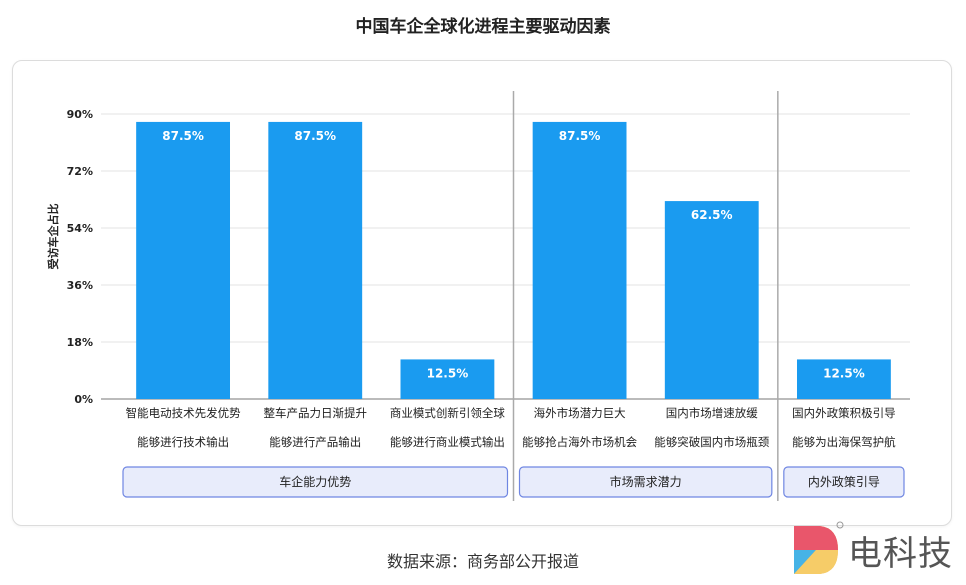 This screenshot has height=585, width=966. I want to click on x-subcategory-label: 能够突破国内市场瓶颈, so click(711, 442).